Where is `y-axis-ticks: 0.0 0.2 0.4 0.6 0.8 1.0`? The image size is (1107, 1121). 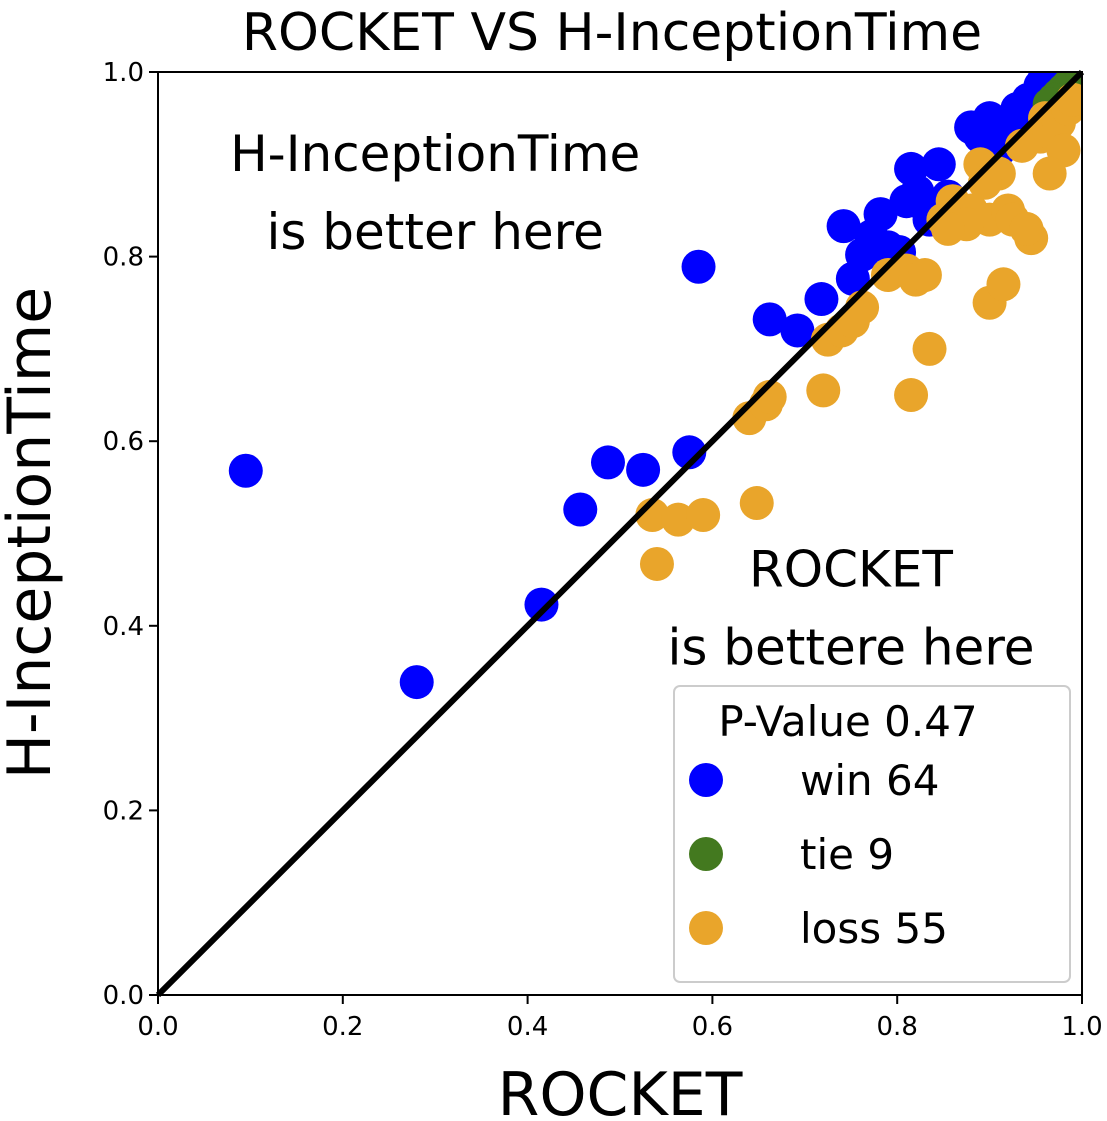 y-axis-ticks: 0.0 0.2 0.4 0.6 0.8 1.0 is located at coordinates (130, 534).